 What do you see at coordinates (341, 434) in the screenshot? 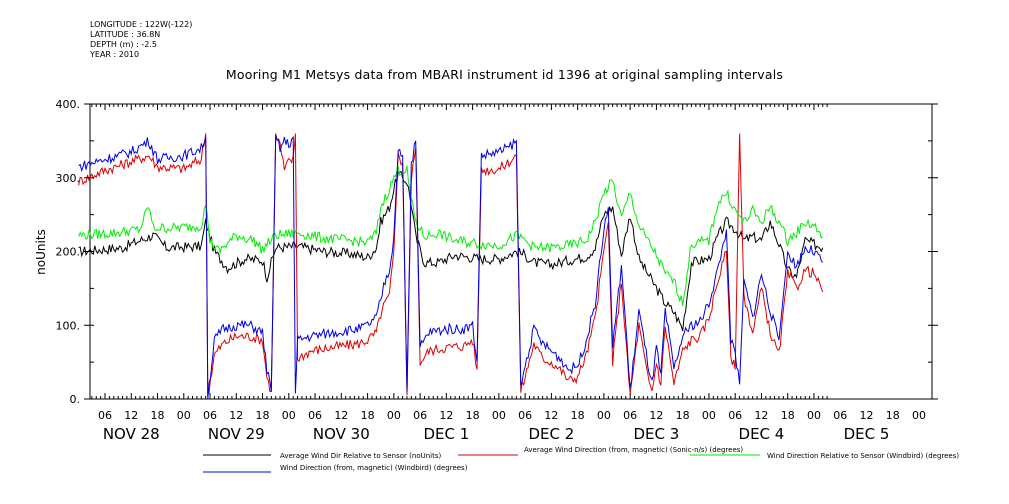
I see `x-day-label: NOV 30` at bounding box center [341, 434].